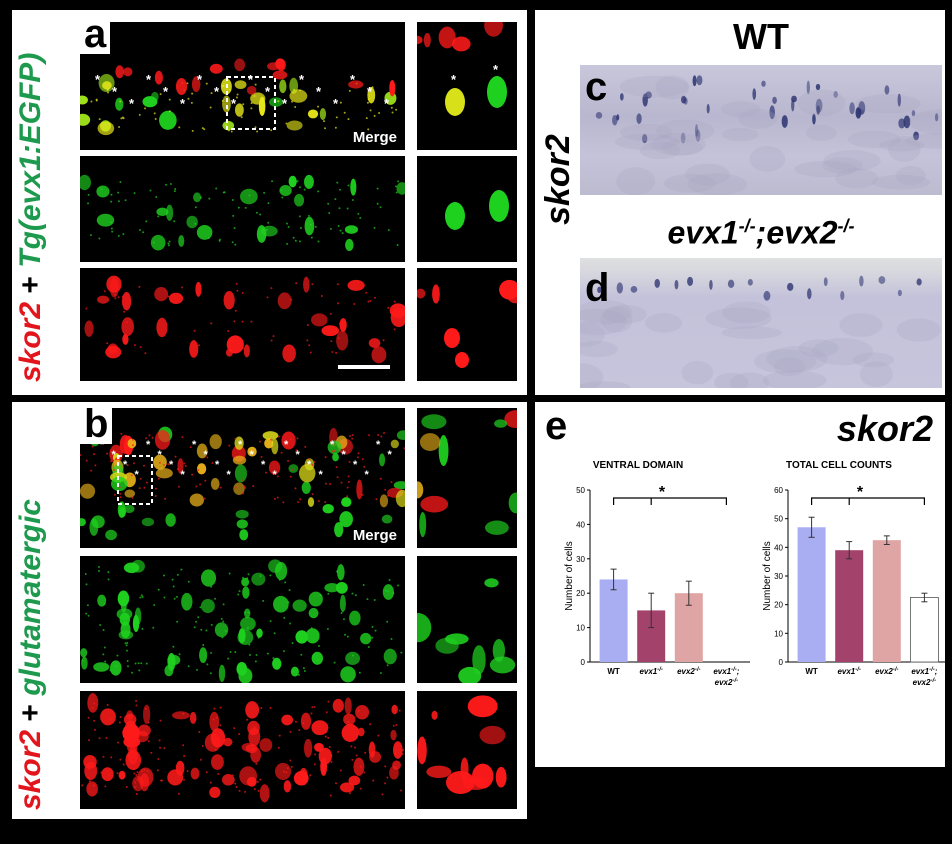 This screenshot has height=844, width=952. What do you see at coordinates (374, 137) in the screenshot?
I see `merge-label-a: Merge` at bounding box center [374, 137].